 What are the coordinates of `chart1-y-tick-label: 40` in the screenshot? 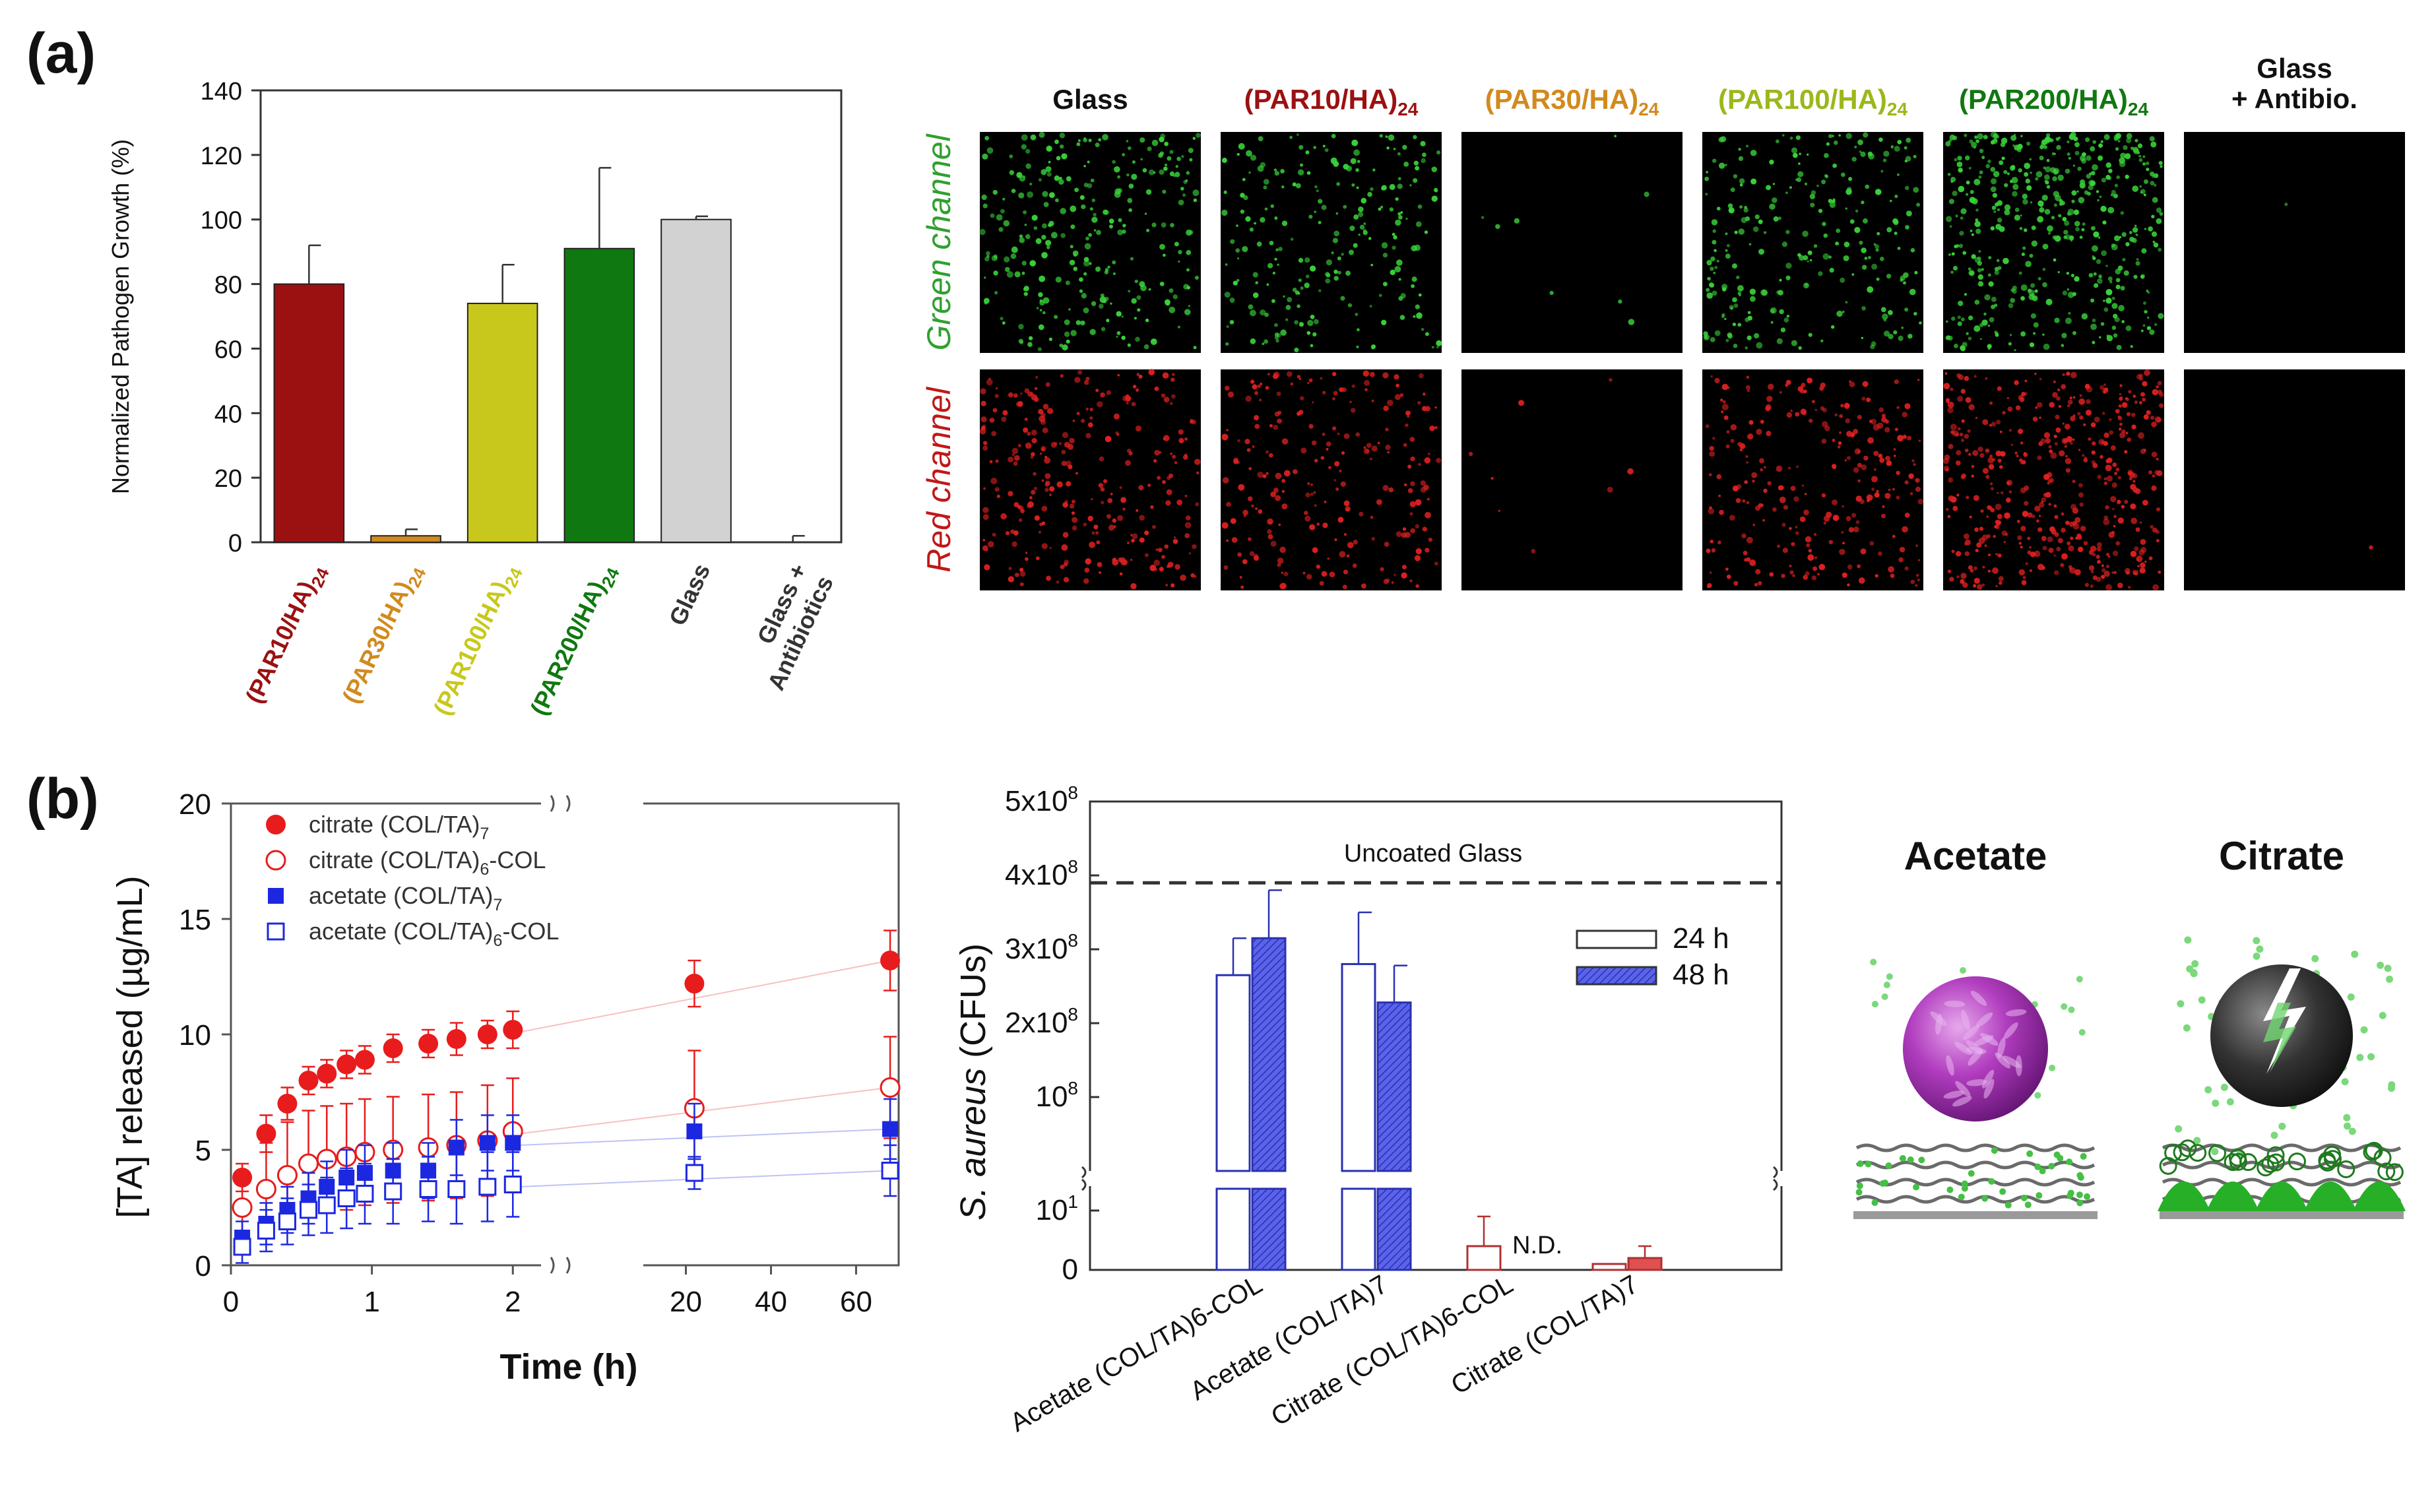 It's located at (228, 414).